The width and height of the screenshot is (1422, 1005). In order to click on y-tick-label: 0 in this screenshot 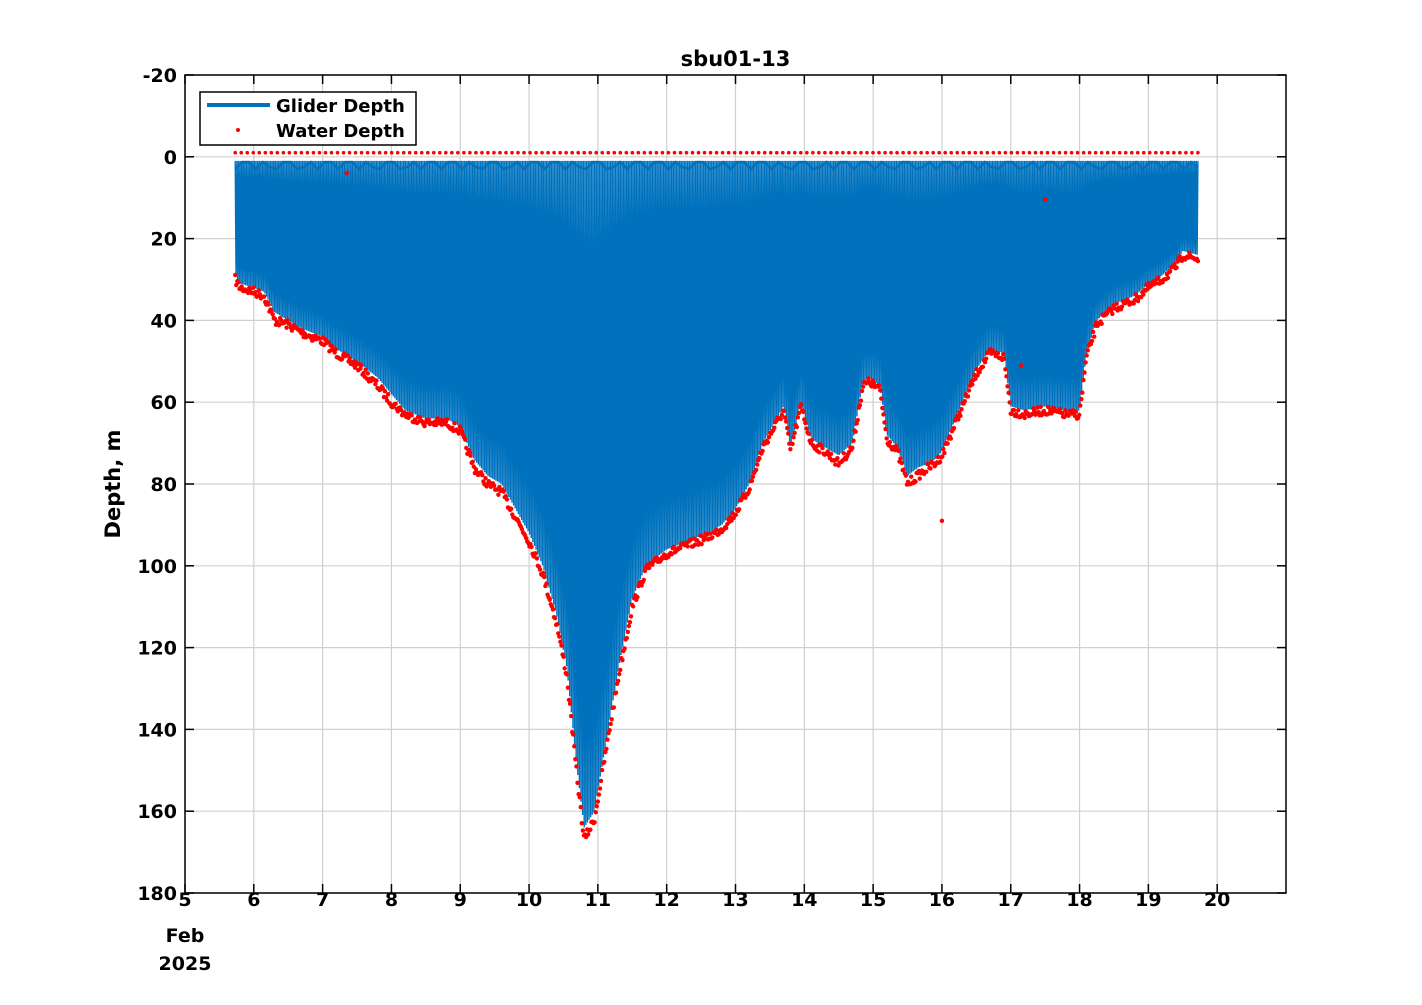, I will do `click(170, 158)`.